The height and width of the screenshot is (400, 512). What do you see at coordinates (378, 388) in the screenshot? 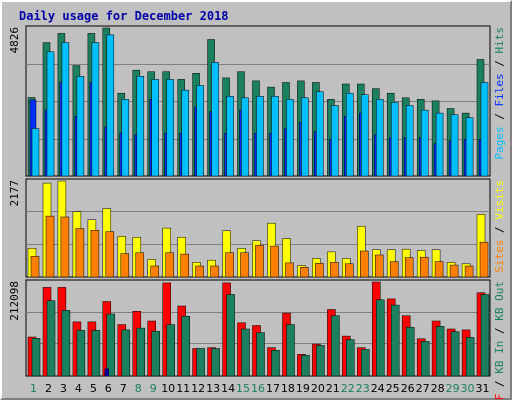
I see `x-tick-label: 24` at bounding box center [378, 388].